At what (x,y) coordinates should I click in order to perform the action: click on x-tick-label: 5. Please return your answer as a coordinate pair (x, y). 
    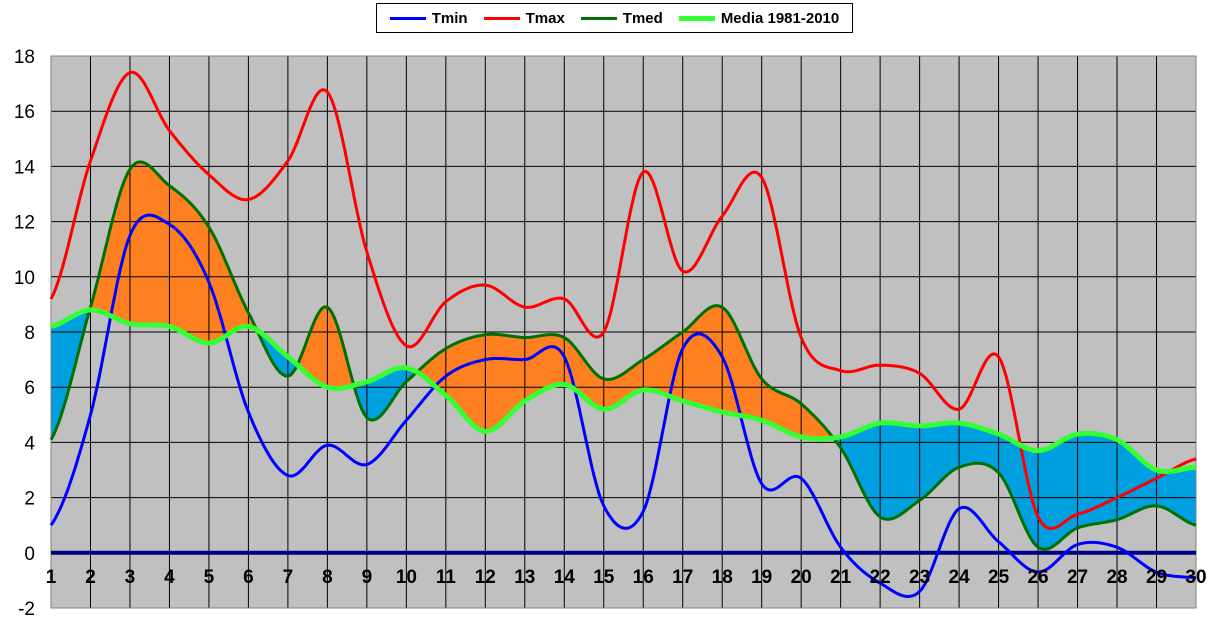
    Looking at the image, I should click on (209, 577).